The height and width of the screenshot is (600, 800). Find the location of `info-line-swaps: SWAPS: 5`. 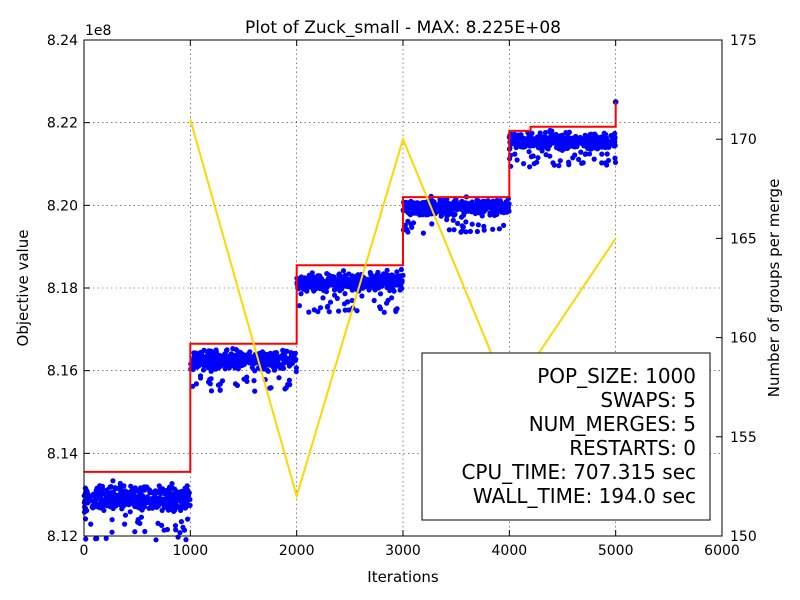

info-line-swaps: SWAPS: 5 is located at coordinates (648, 400).